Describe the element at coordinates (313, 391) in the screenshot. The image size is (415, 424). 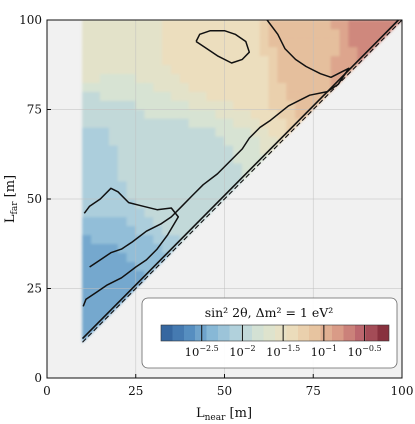
I see `x-tick-label: 75` at that location.